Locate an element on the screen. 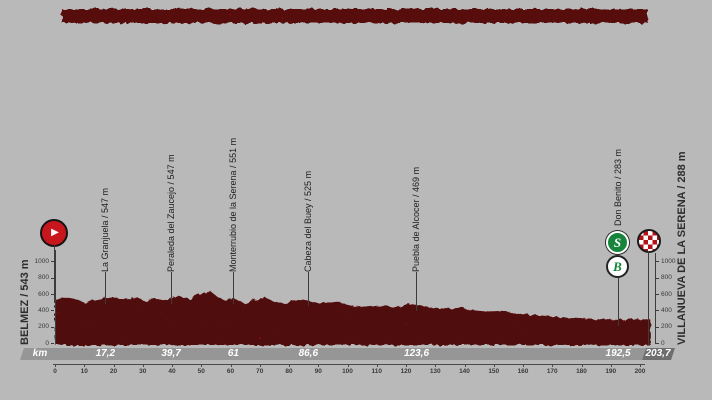 This screenshot has width=712, height=400. play-triangle-icon: ▶ is located at coordinates (55, 232).